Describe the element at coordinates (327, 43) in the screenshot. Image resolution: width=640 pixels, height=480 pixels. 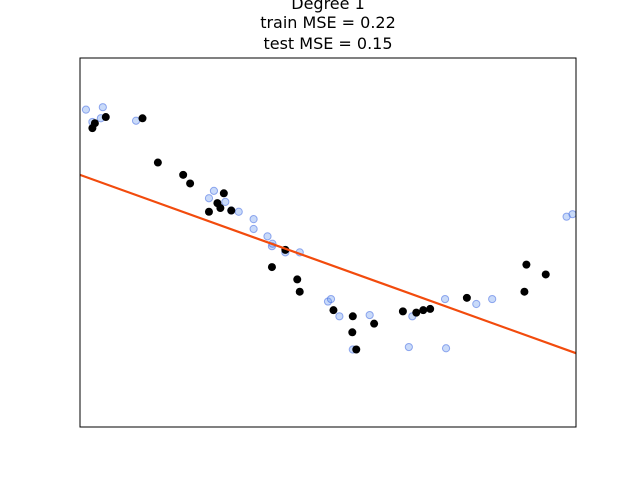
I see `chart-title-line-3: test MSE = 0.15` at that location.